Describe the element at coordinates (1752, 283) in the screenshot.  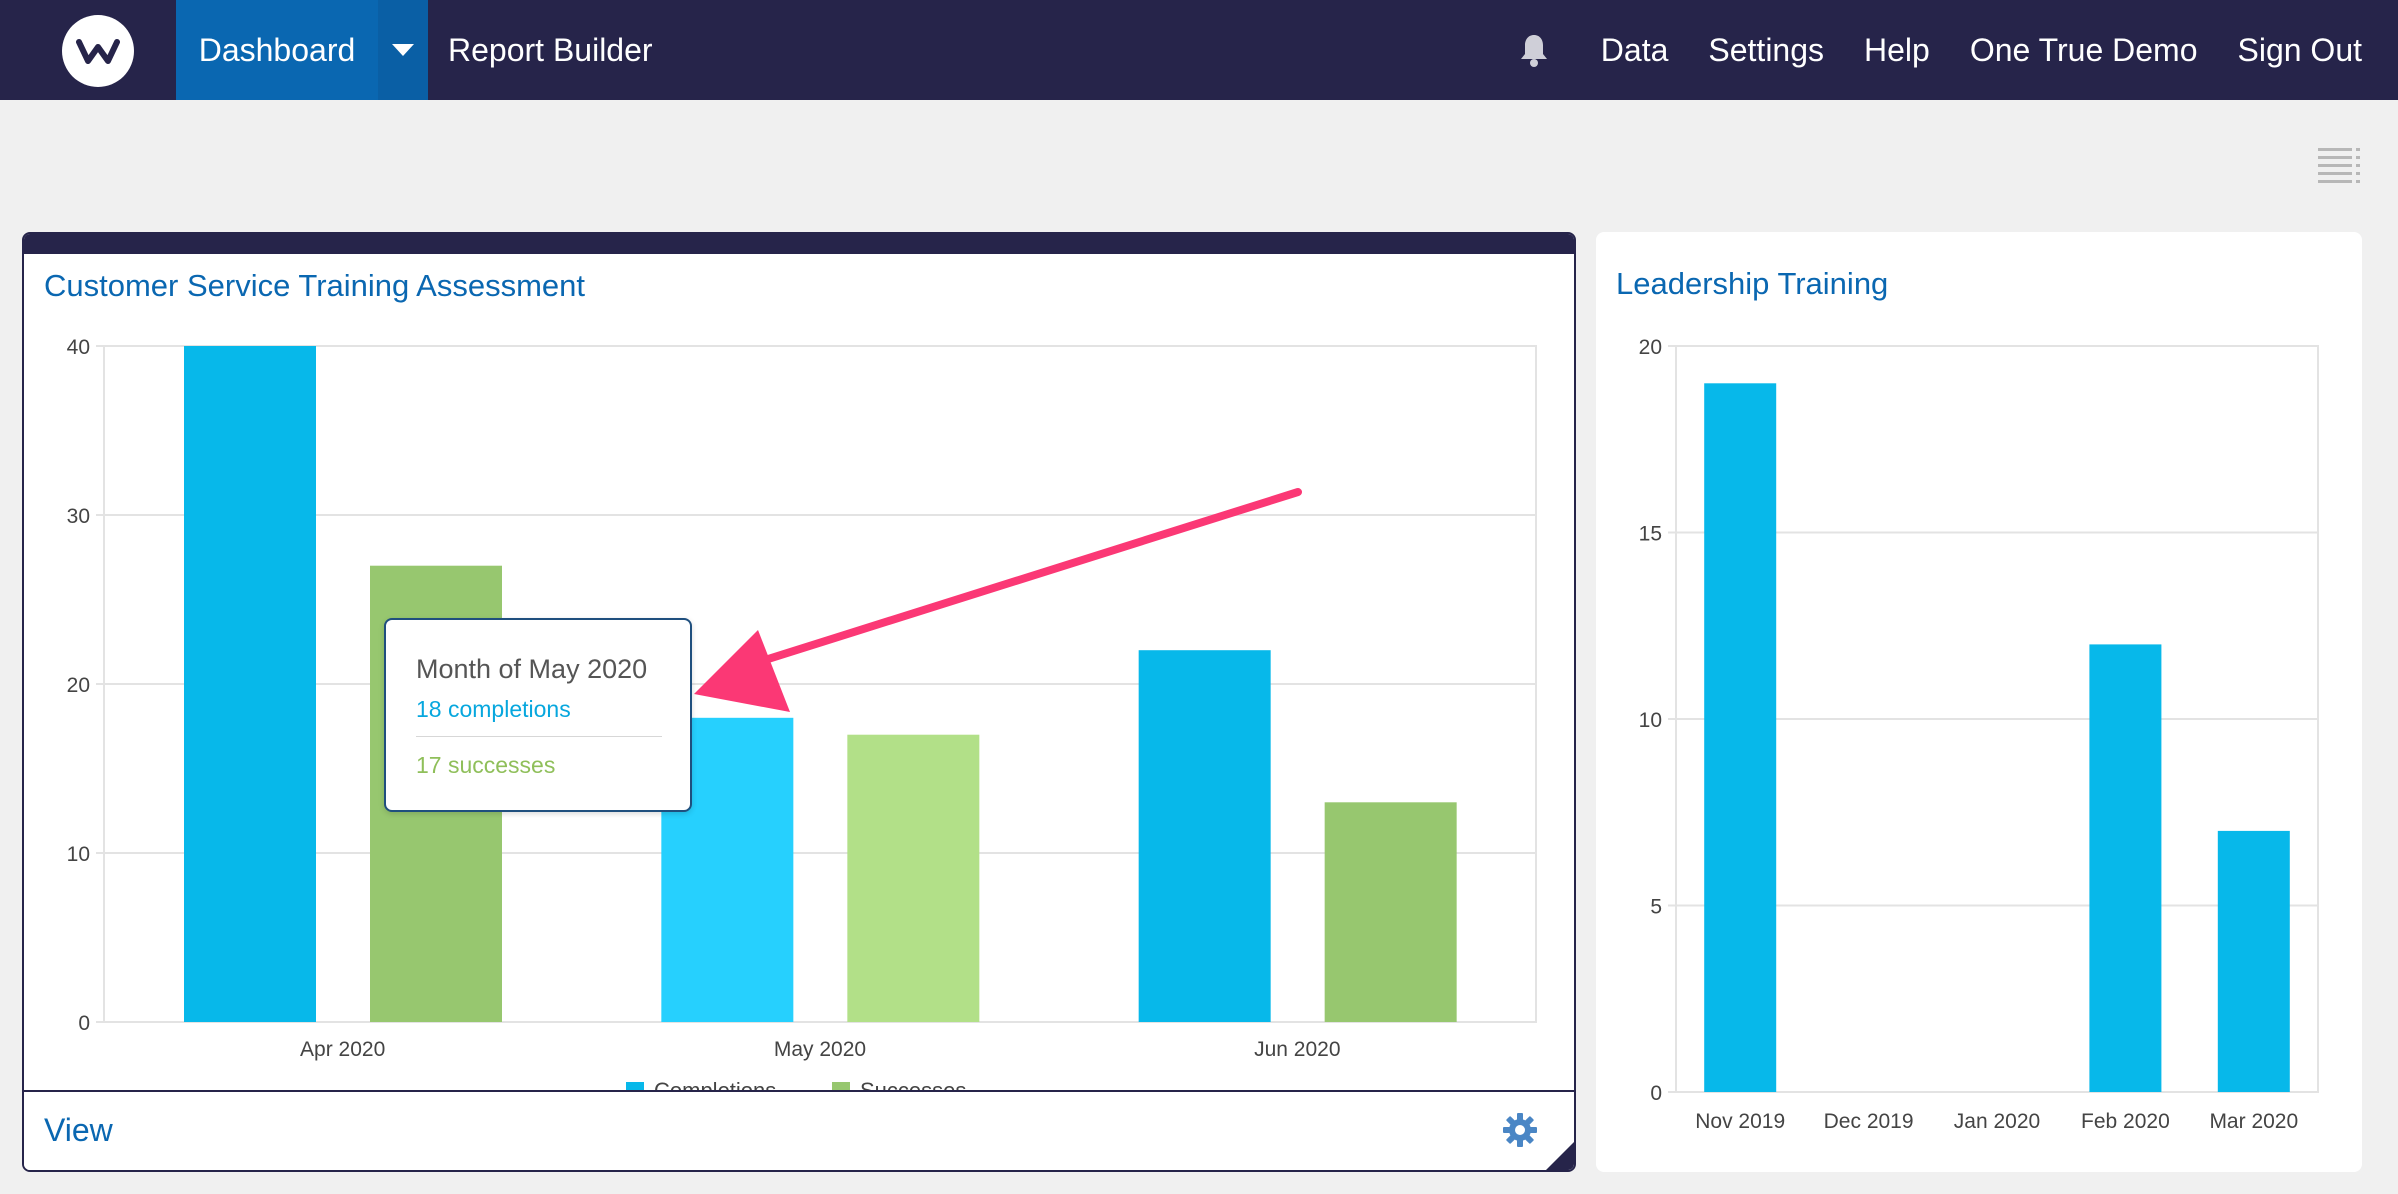
I see `widget-title: Leadership Training` at that location.